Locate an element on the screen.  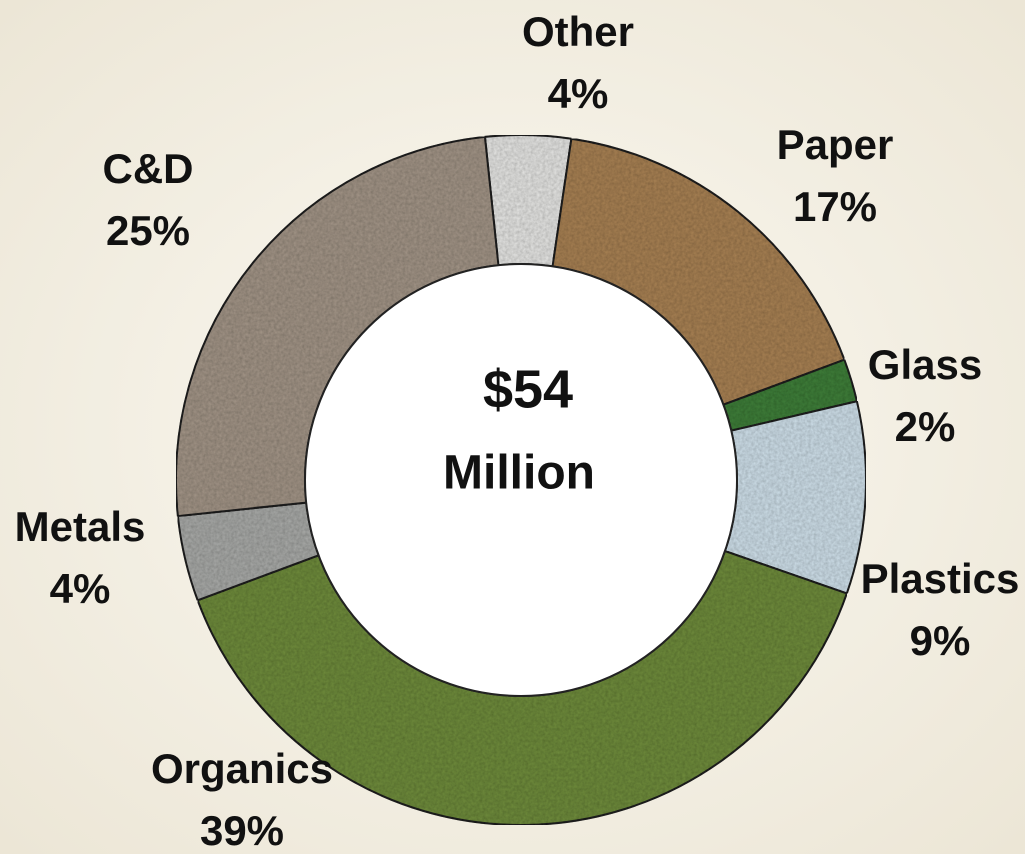
segment-label: Plastics is located at coordinates (940, 578).